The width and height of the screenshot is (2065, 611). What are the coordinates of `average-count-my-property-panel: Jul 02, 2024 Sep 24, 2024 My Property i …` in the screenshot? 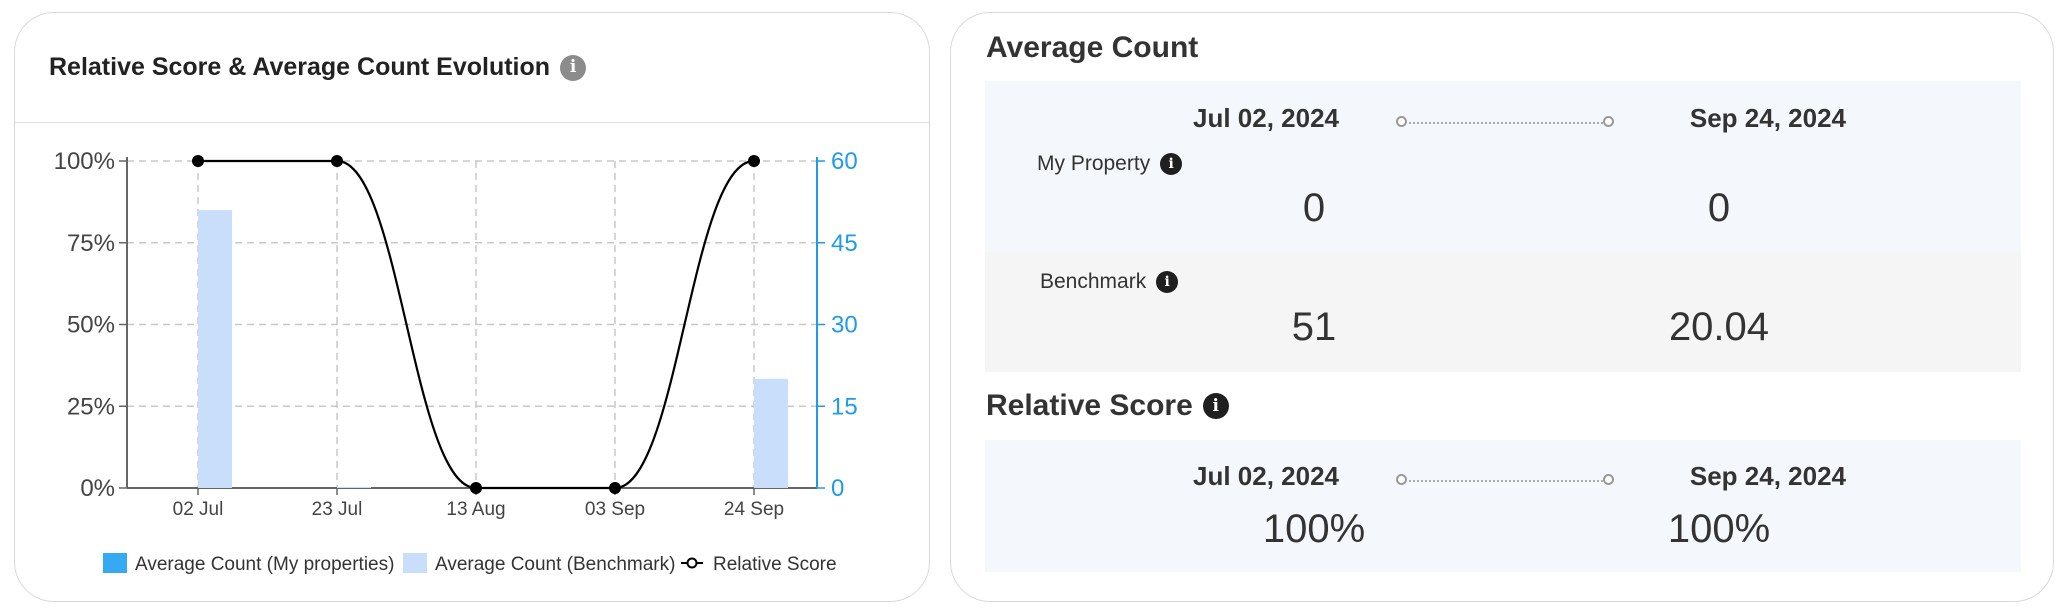 It's located at (1503, 166).